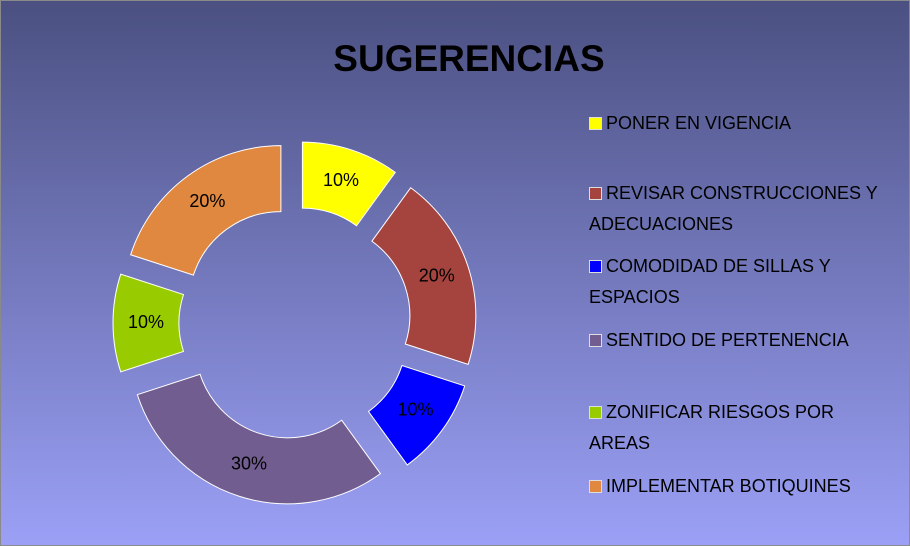 This screenshot has height=546, width=910. Describe the element at coordinates (468, 58) in the screenshot. I see `chart-title: SUGERENCIAS` at that location.